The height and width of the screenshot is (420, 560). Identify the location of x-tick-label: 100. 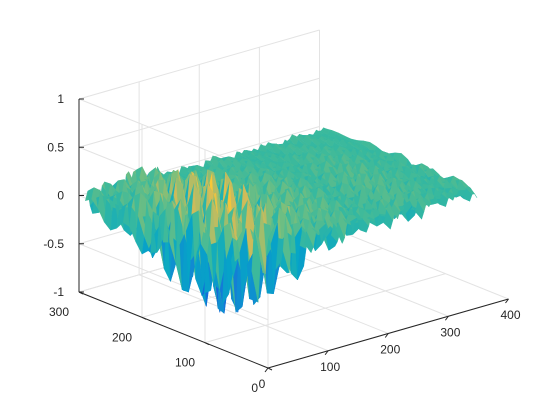
(330, 367).